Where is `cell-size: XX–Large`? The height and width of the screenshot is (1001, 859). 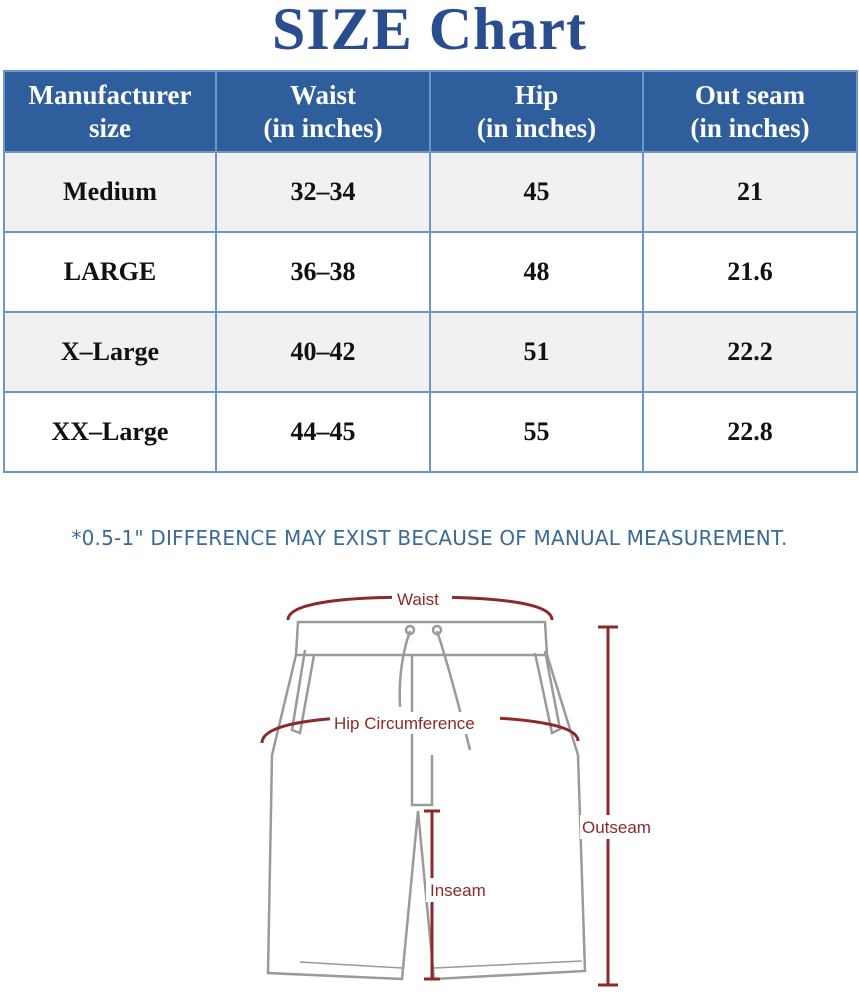 cell-size: XX–Large is located at coordinates (110, 432).